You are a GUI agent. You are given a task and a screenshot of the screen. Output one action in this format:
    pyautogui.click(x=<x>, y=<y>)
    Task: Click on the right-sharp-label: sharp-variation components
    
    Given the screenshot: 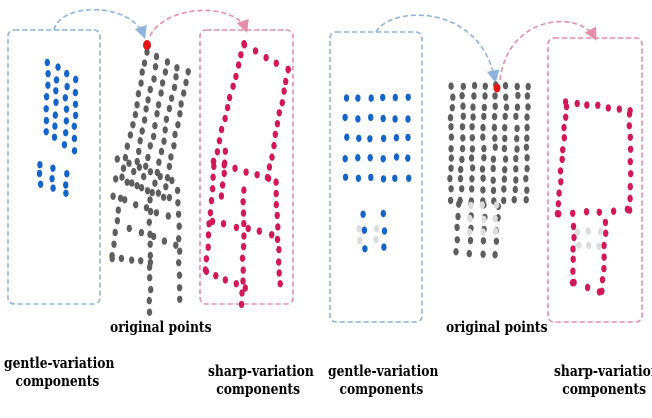 What is the action you would take?
    pyautogui.click(x=603, y=380)
    